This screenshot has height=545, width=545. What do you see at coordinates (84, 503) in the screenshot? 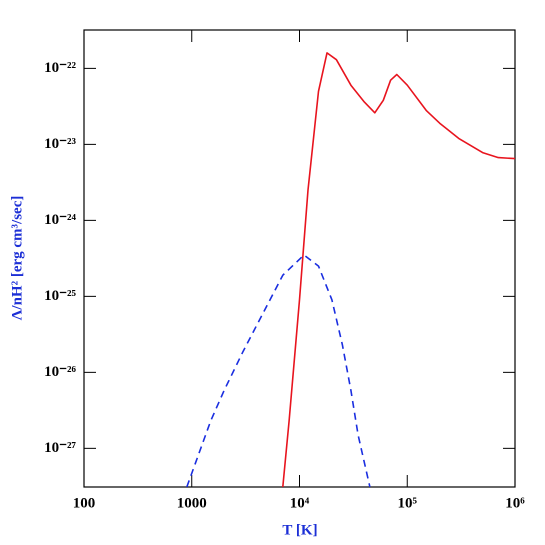
I see `x-tick-label: 100` at bounding box center [84, 503].